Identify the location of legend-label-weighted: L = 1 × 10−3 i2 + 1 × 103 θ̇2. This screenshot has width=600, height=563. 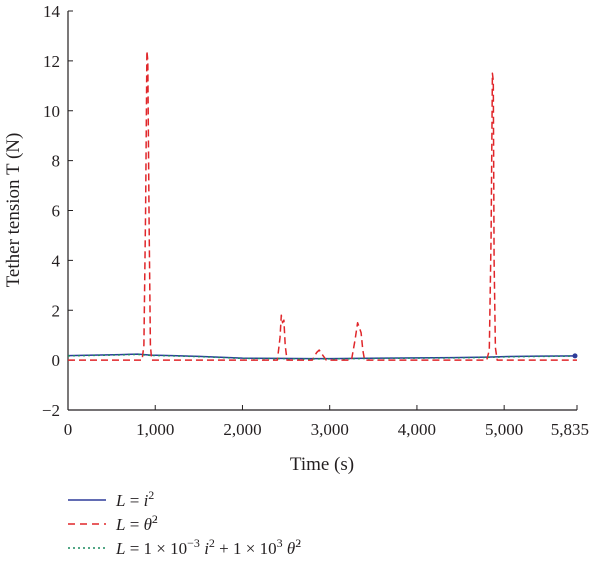
(208, 547).